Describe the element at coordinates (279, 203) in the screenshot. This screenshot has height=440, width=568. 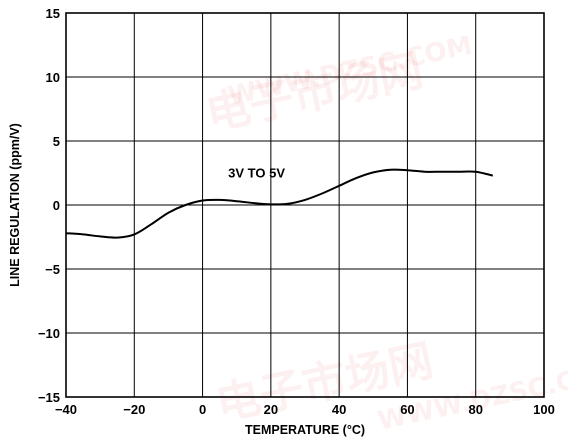
I see `series-line` at that location.